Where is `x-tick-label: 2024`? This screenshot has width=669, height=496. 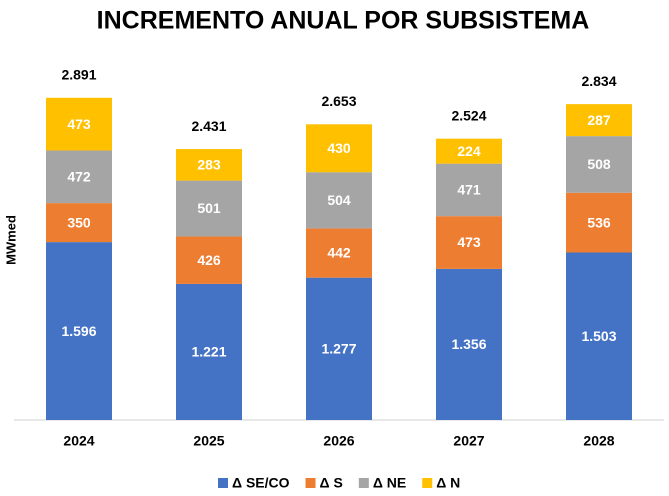 x-tick-label: 2024 is located at coordinates (78, 441).